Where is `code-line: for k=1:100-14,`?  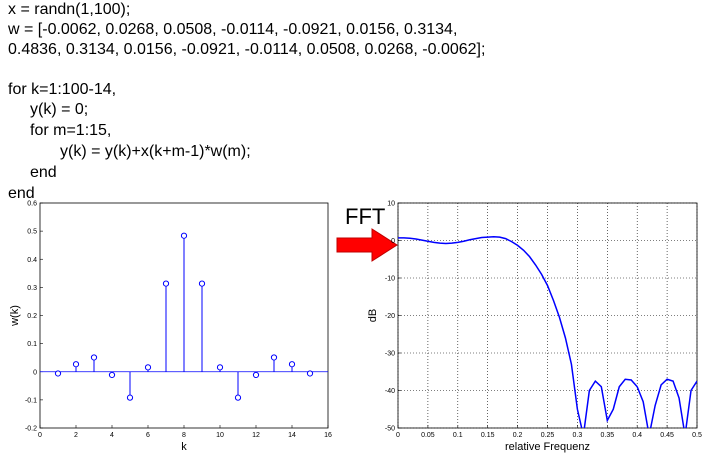
code-line: for k=1:100-14, is located at coordinates (62, 89).